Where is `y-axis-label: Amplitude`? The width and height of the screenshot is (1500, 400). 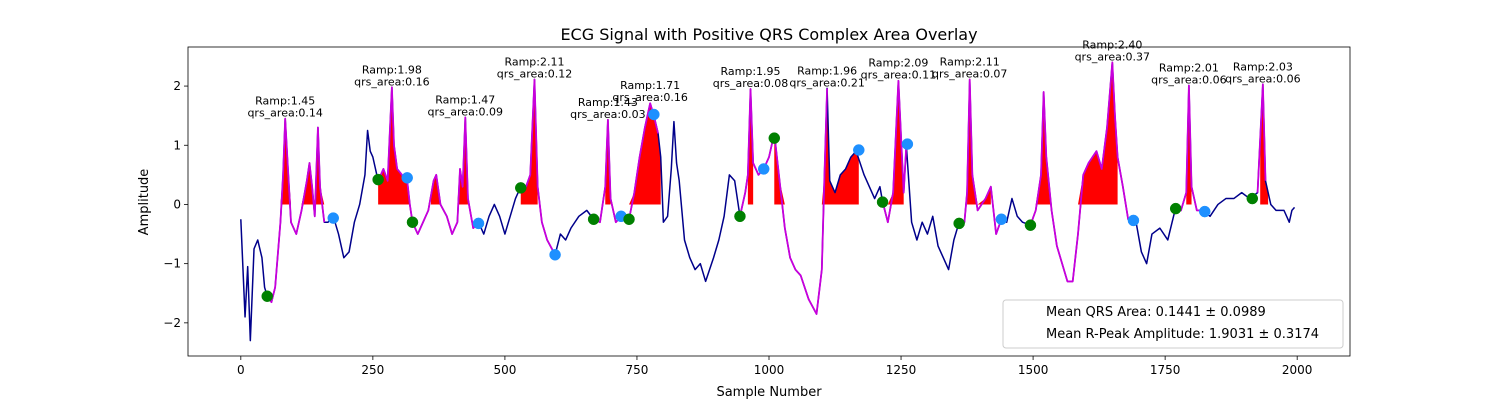
y-axis-label: Amplitude is located at coordinates (144, 202).